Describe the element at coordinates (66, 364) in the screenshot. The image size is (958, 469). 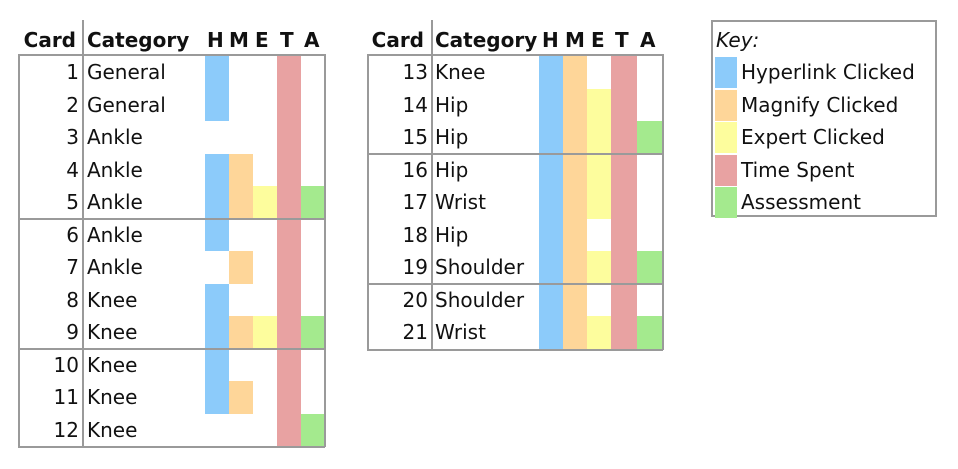
I see `card-number: 10` at that location.